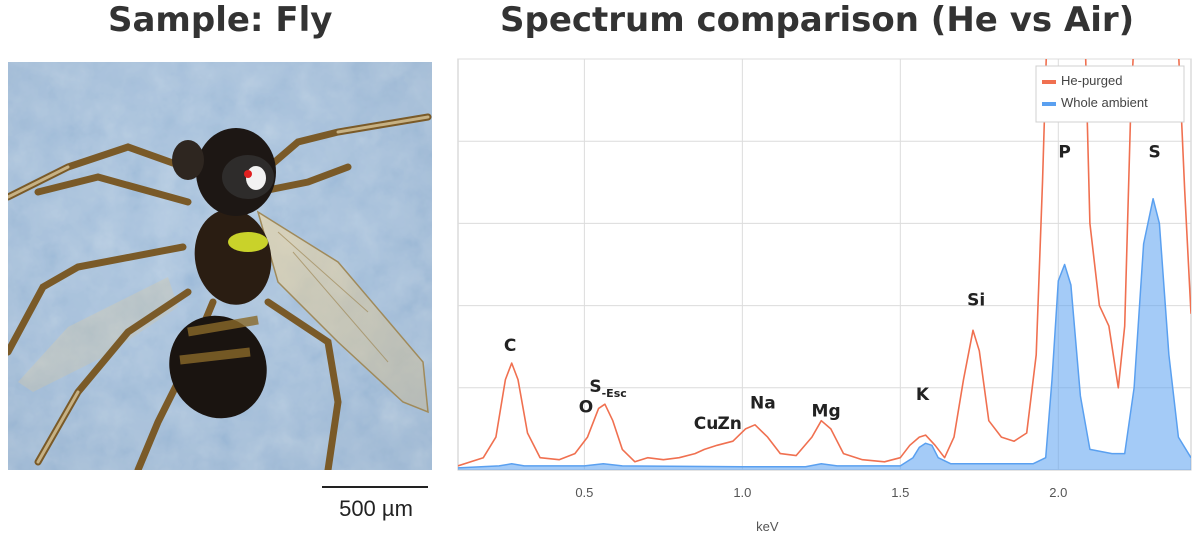 The height and width of the screenshot is (539, 1200). I want to click on scale-label: 500 µm, so click(376, 508).